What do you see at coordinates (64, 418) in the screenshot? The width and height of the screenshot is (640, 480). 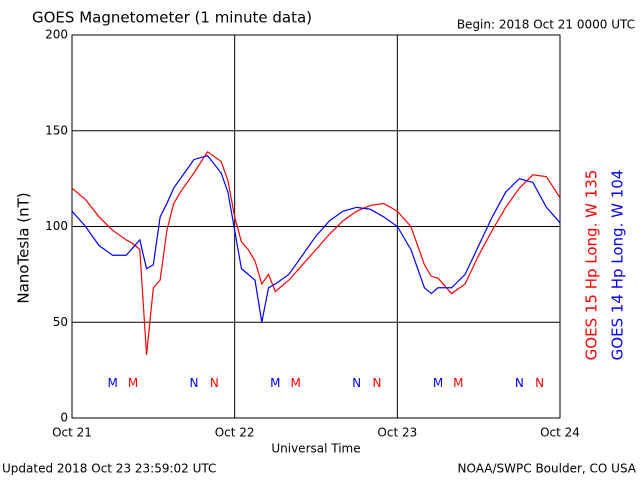 I see `y-tick-label: 0` at bounding box center [64, 418].